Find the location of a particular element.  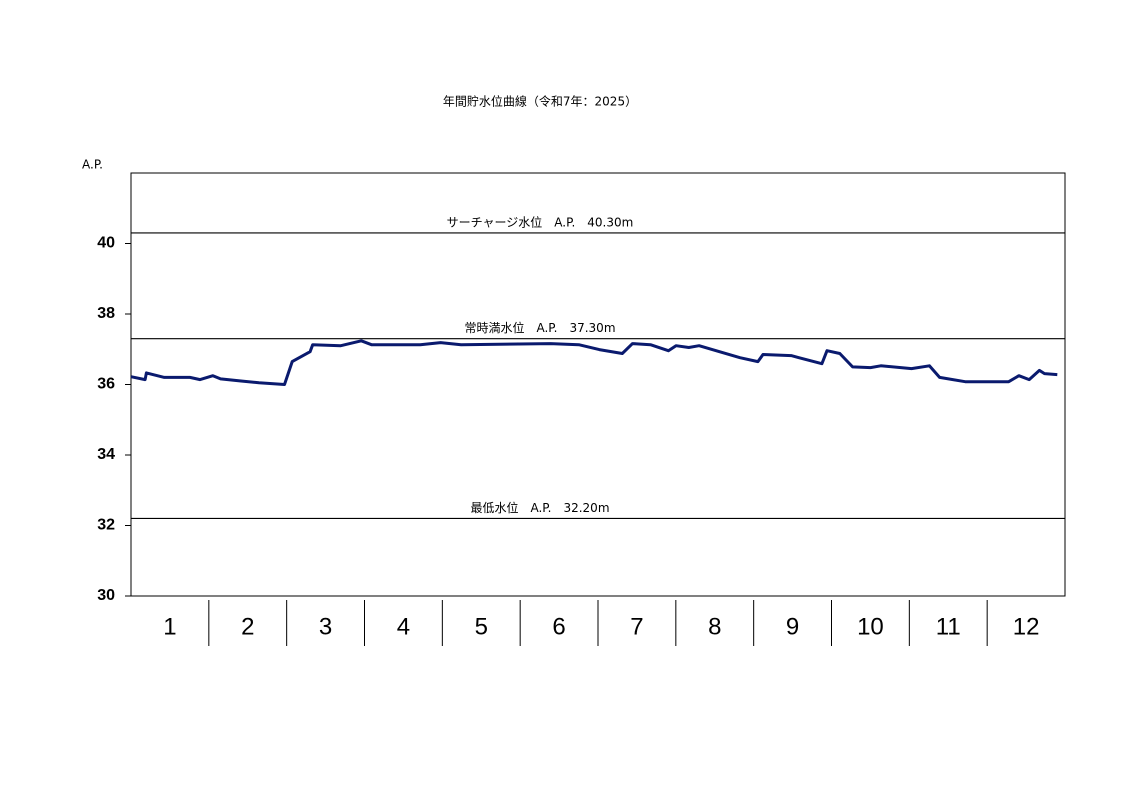

y-tick-label: 34 is located at coordinates (106, 454).